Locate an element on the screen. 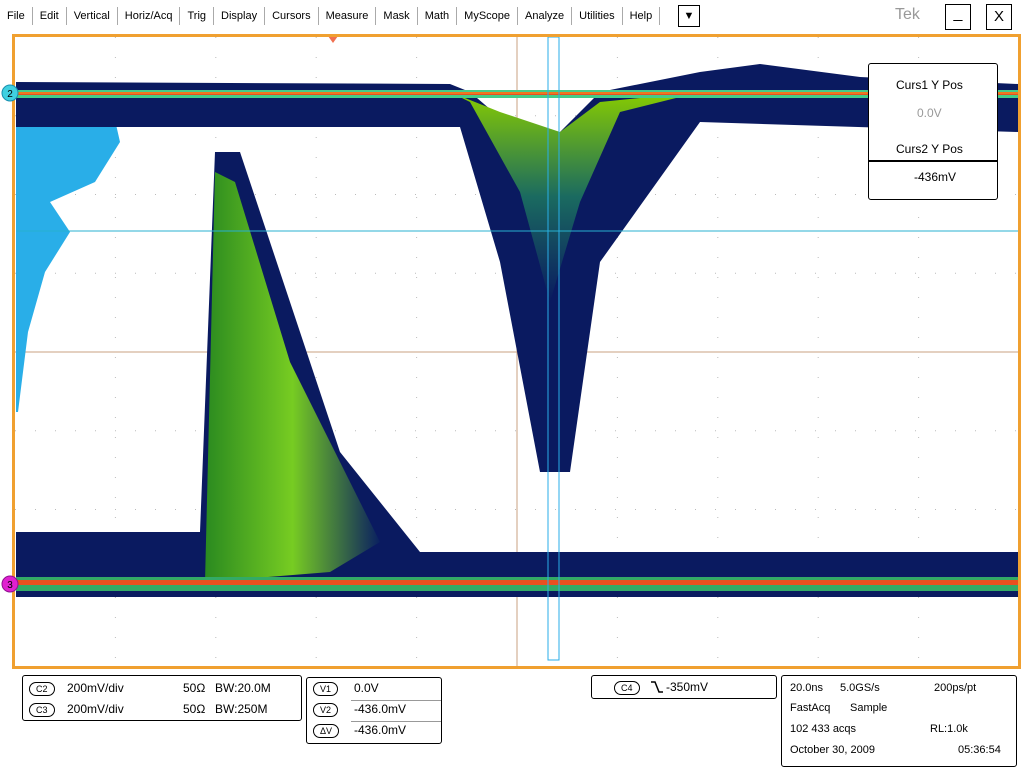 This screenshot has height=768, width=1024. ch3-marker is located at coordinates (10, 584).